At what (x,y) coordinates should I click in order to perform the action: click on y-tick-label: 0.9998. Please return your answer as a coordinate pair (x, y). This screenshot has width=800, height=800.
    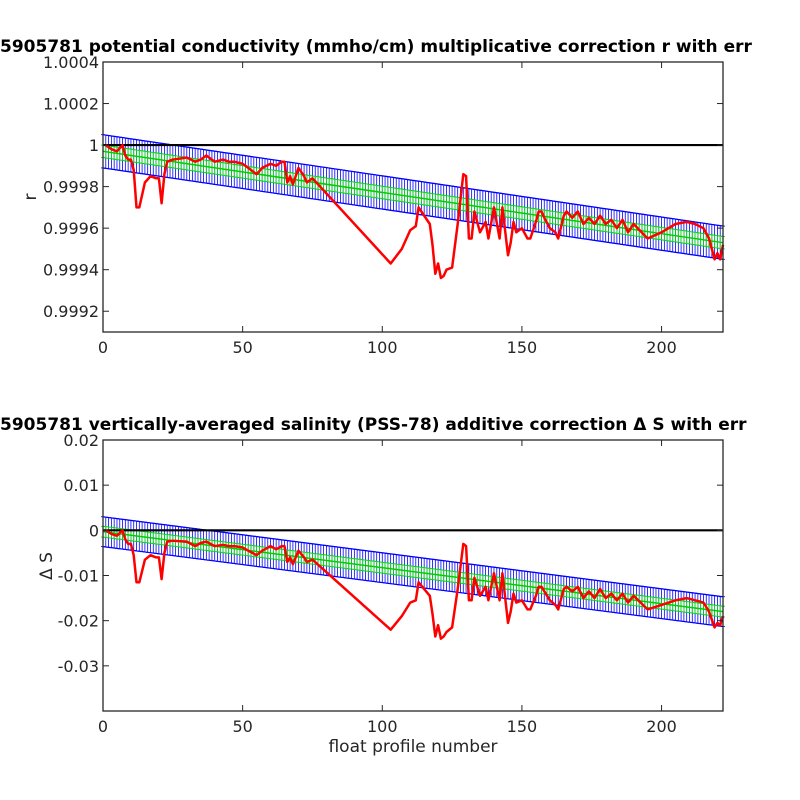
    Looking at the image, I should click on (71, 187).